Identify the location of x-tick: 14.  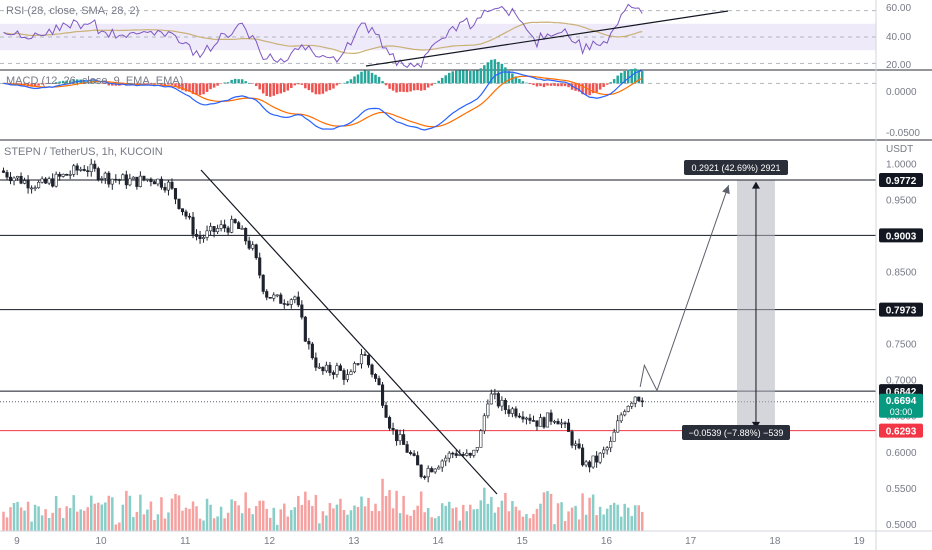
(438, 541).